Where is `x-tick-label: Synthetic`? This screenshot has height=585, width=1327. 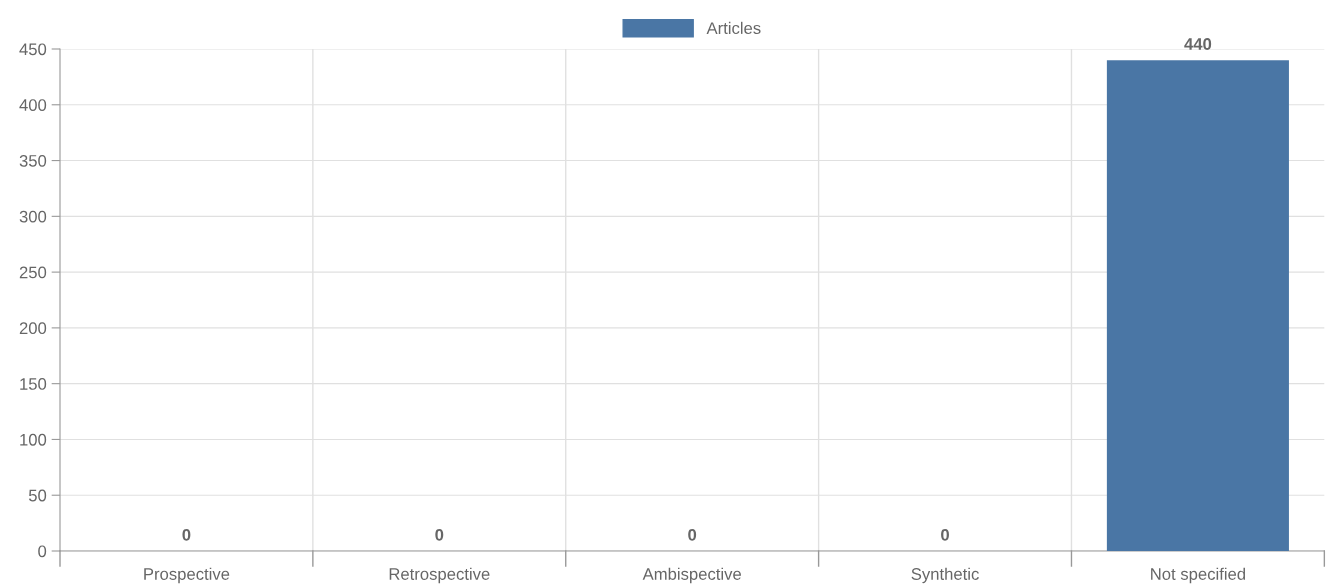
x-tick-label: Synthetic is located at coordinates (945, 575).